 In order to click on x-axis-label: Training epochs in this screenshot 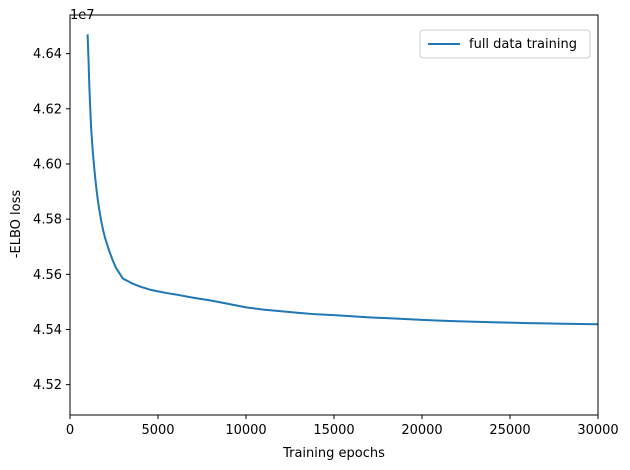, I will do `click(333, 453)`.